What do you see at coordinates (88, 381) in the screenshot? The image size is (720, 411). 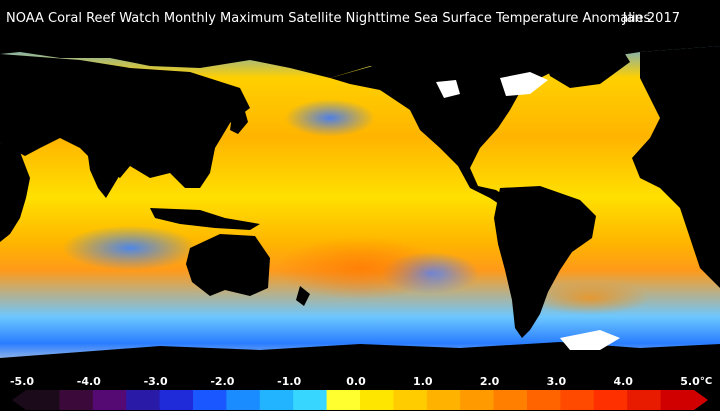 I see `colorbar-tick-label: -4.0` at bounding box center [88, 381].